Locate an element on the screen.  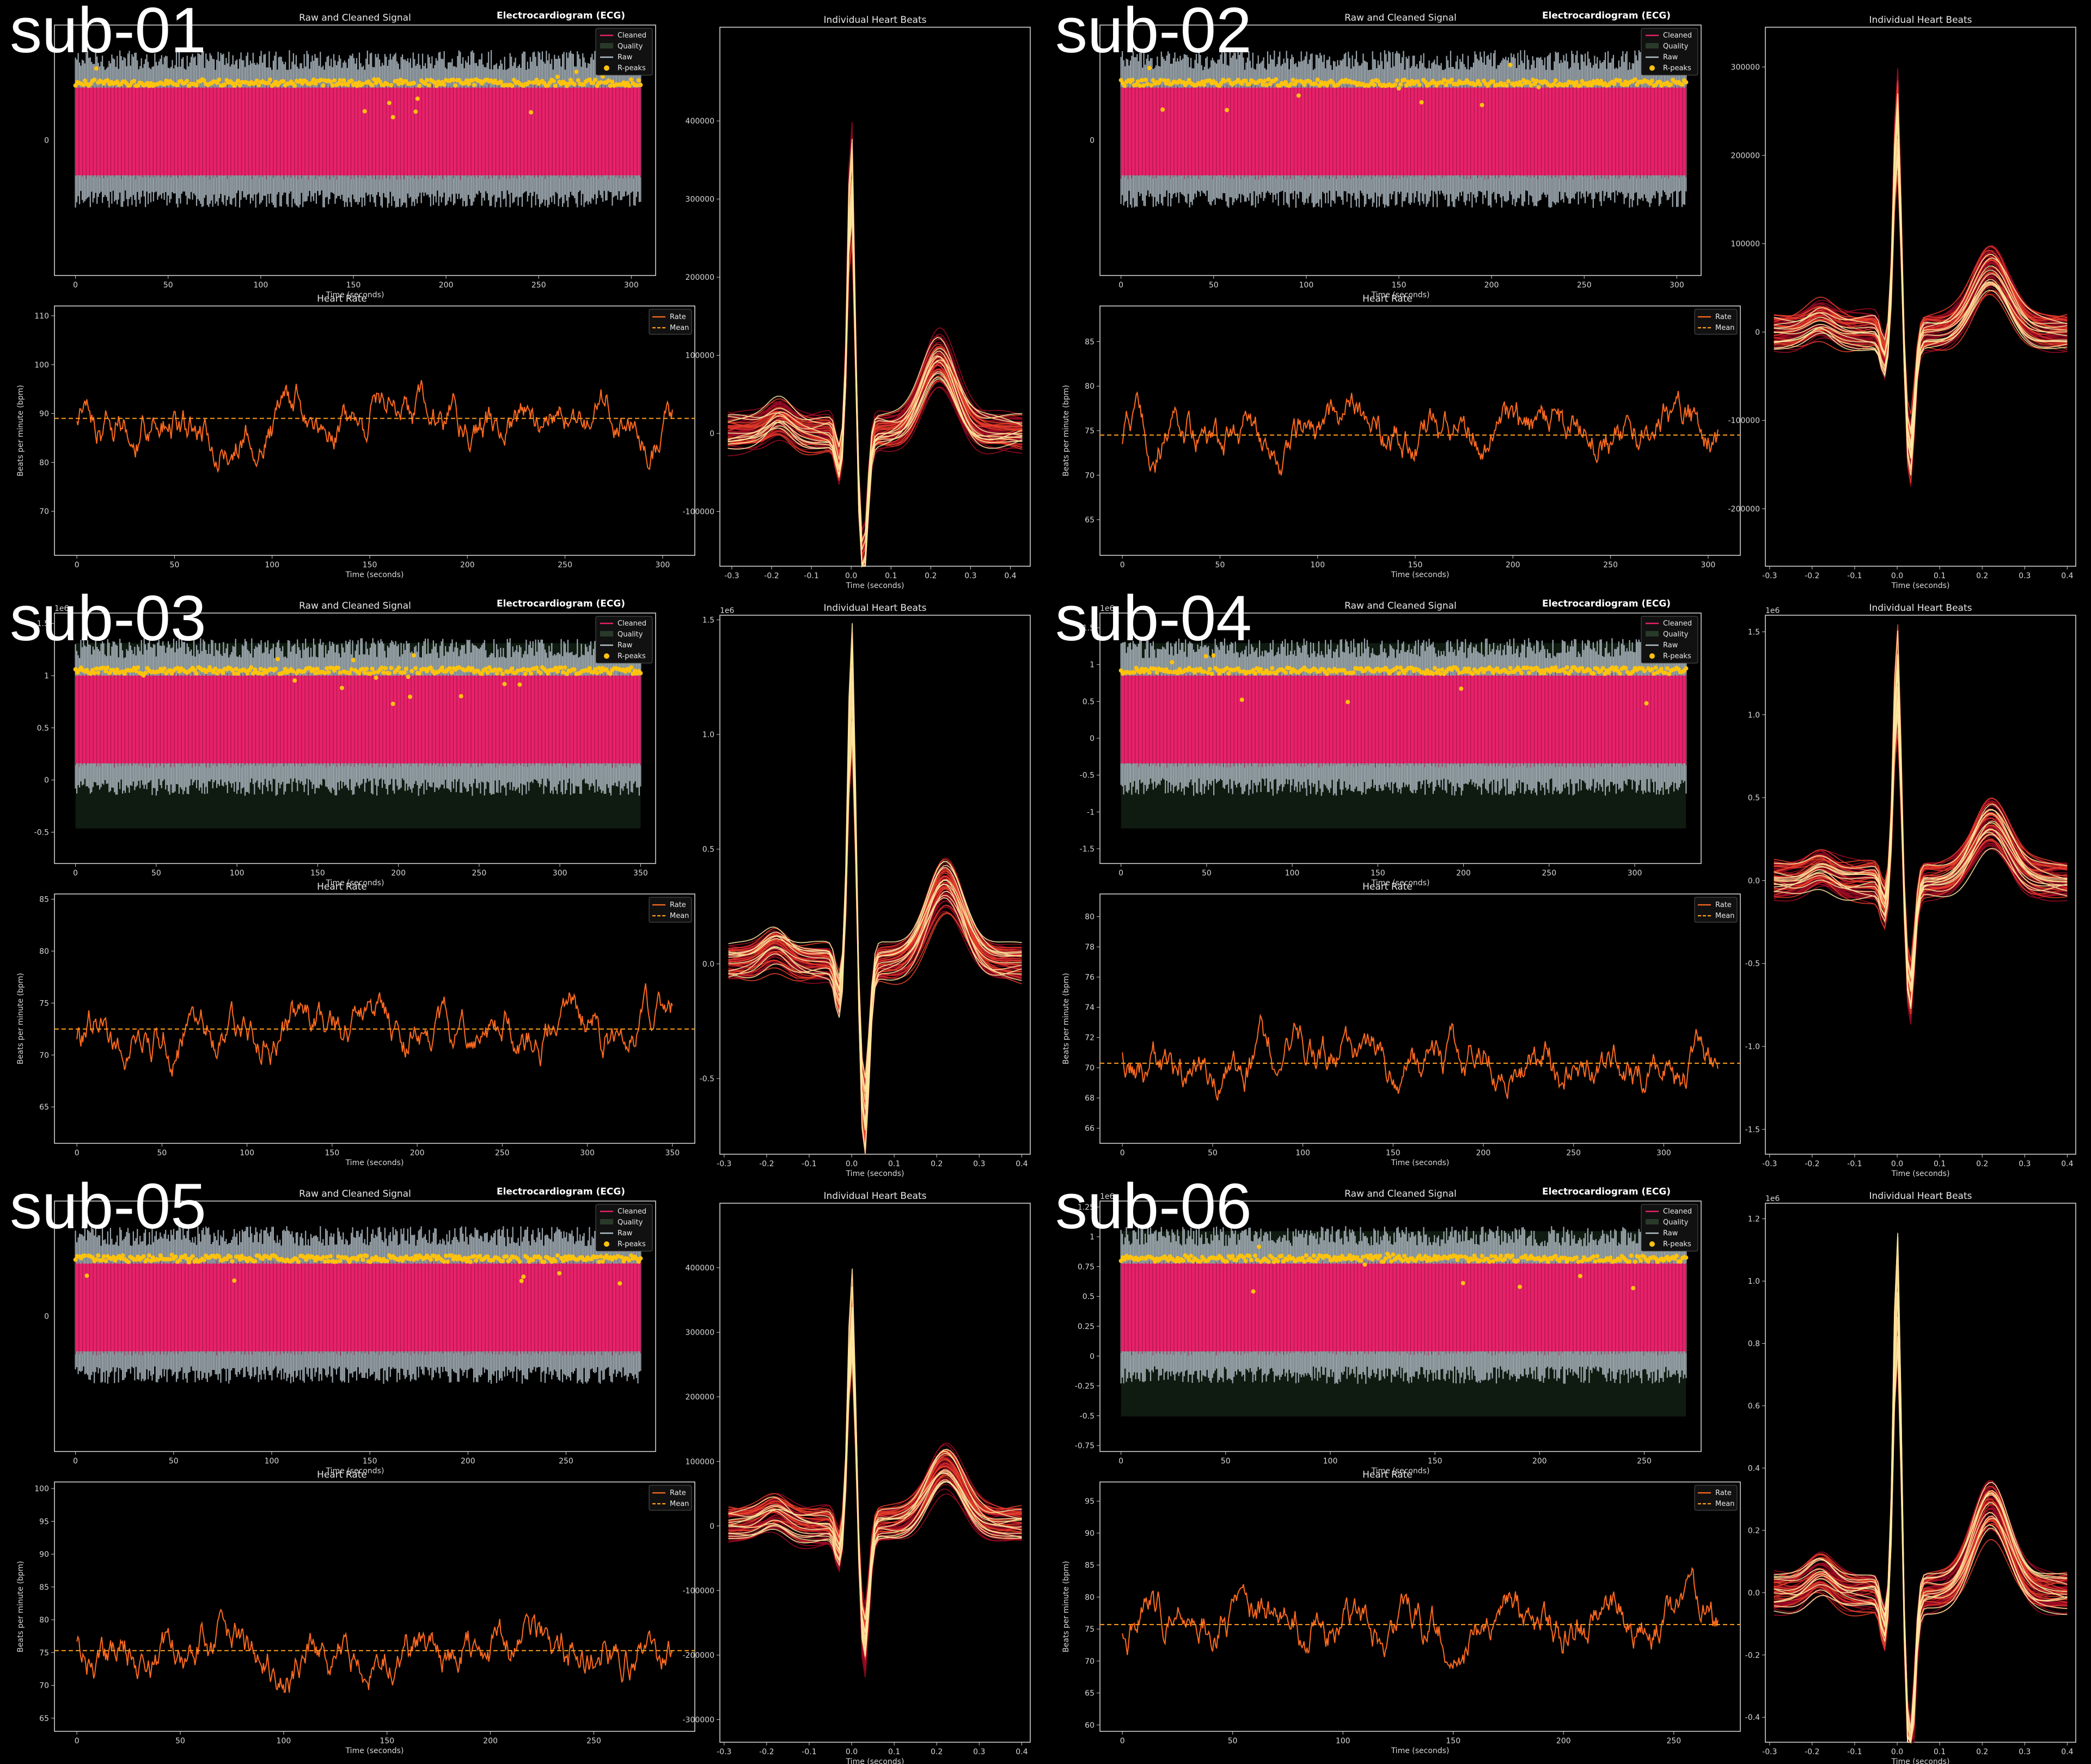
beats-y-tick-label: -200000 is located at coordinates (699, 1655).